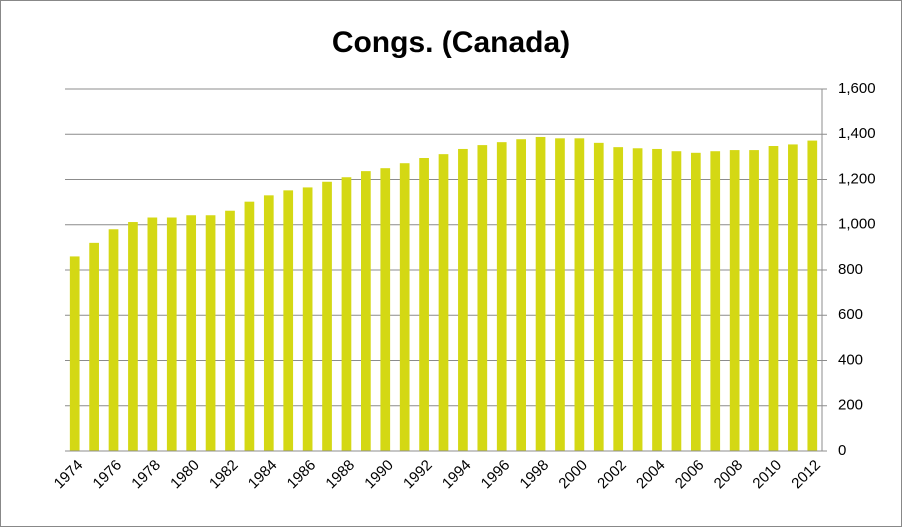  What do you see at coordinates (850, 314) in the screenshot?
I see `y-tick-label: 600` at bounding box center [850, 314].